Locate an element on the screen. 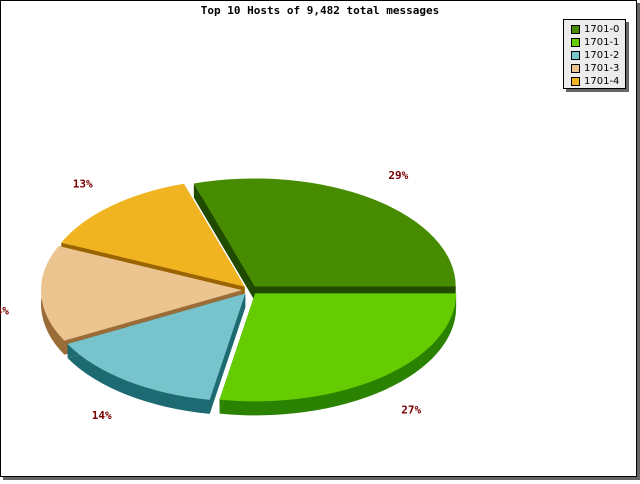 This screenshot has width=640, height=484. legend-label: 1701-3 is located at coordinates (602, 68).